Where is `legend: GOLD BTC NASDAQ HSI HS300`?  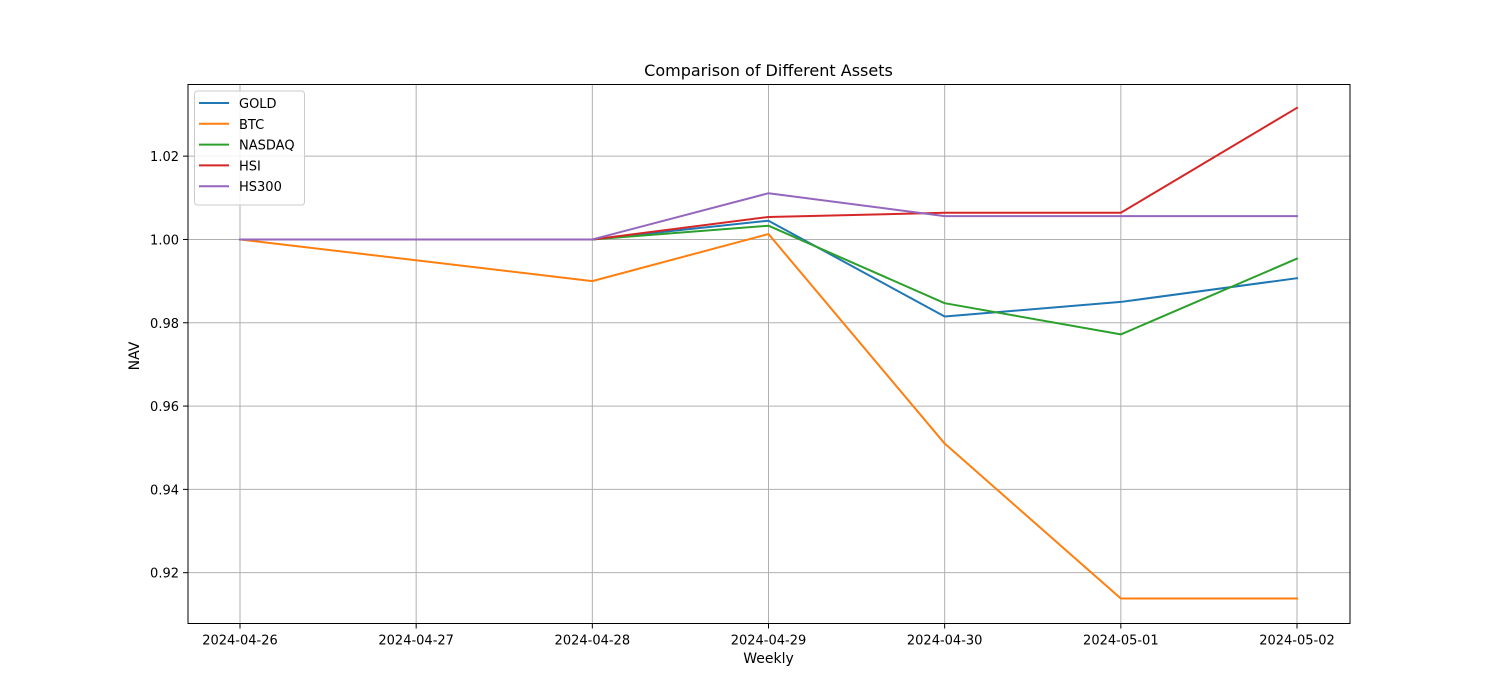
legend: GOLD BTC NASDAQ HSI HS300 is located at coordinates (249, 148).